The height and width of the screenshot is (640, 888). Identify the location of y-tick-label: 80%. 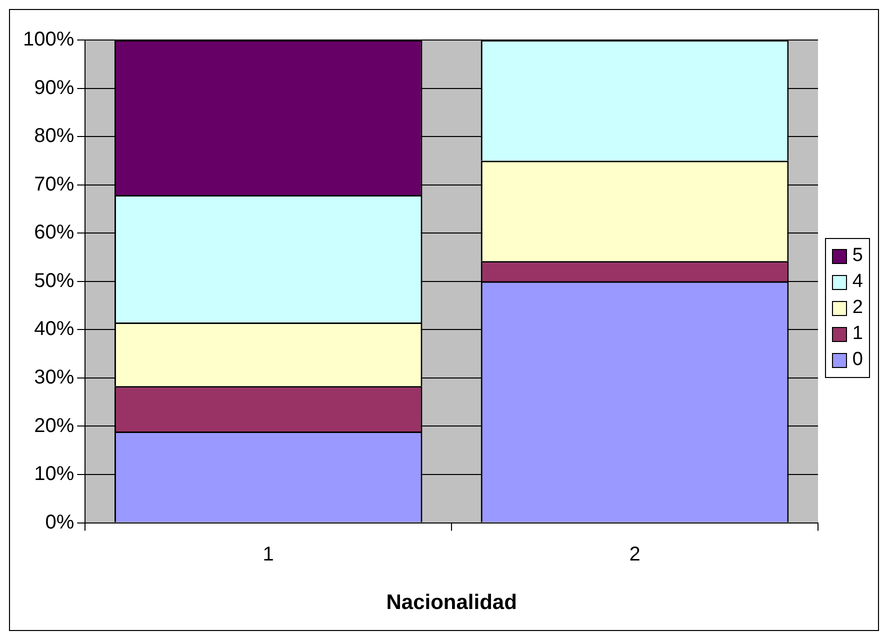
(54, 136).